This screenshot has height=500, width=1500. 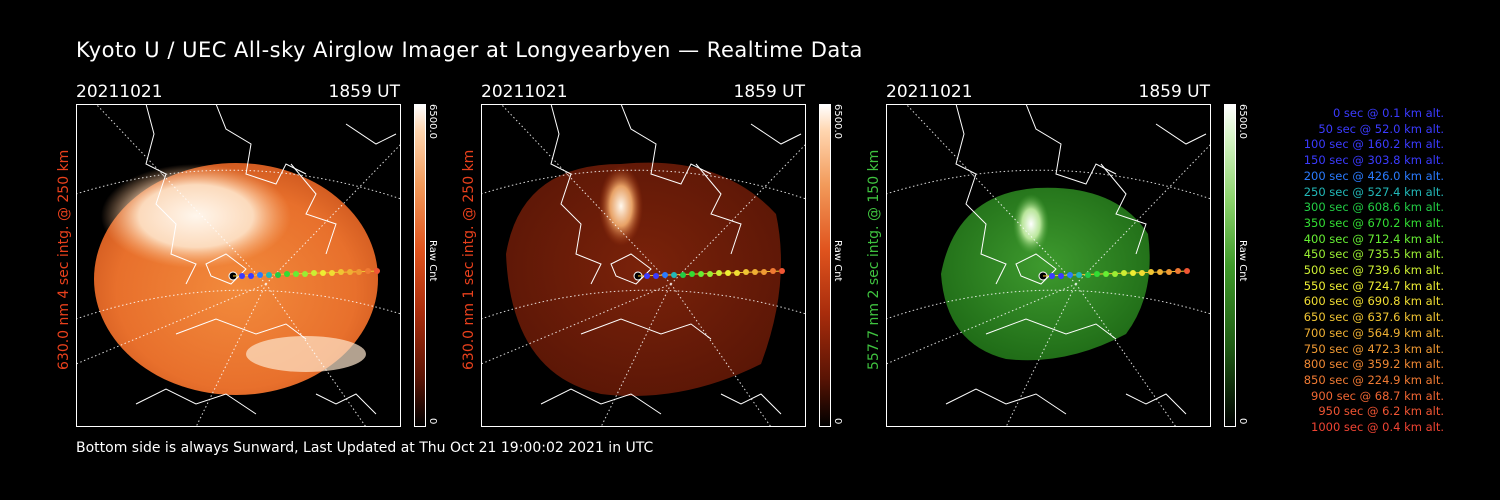 I want to click on legend-item: 200 sec @ 426.0 km alt., so click(x=1373, y=175).